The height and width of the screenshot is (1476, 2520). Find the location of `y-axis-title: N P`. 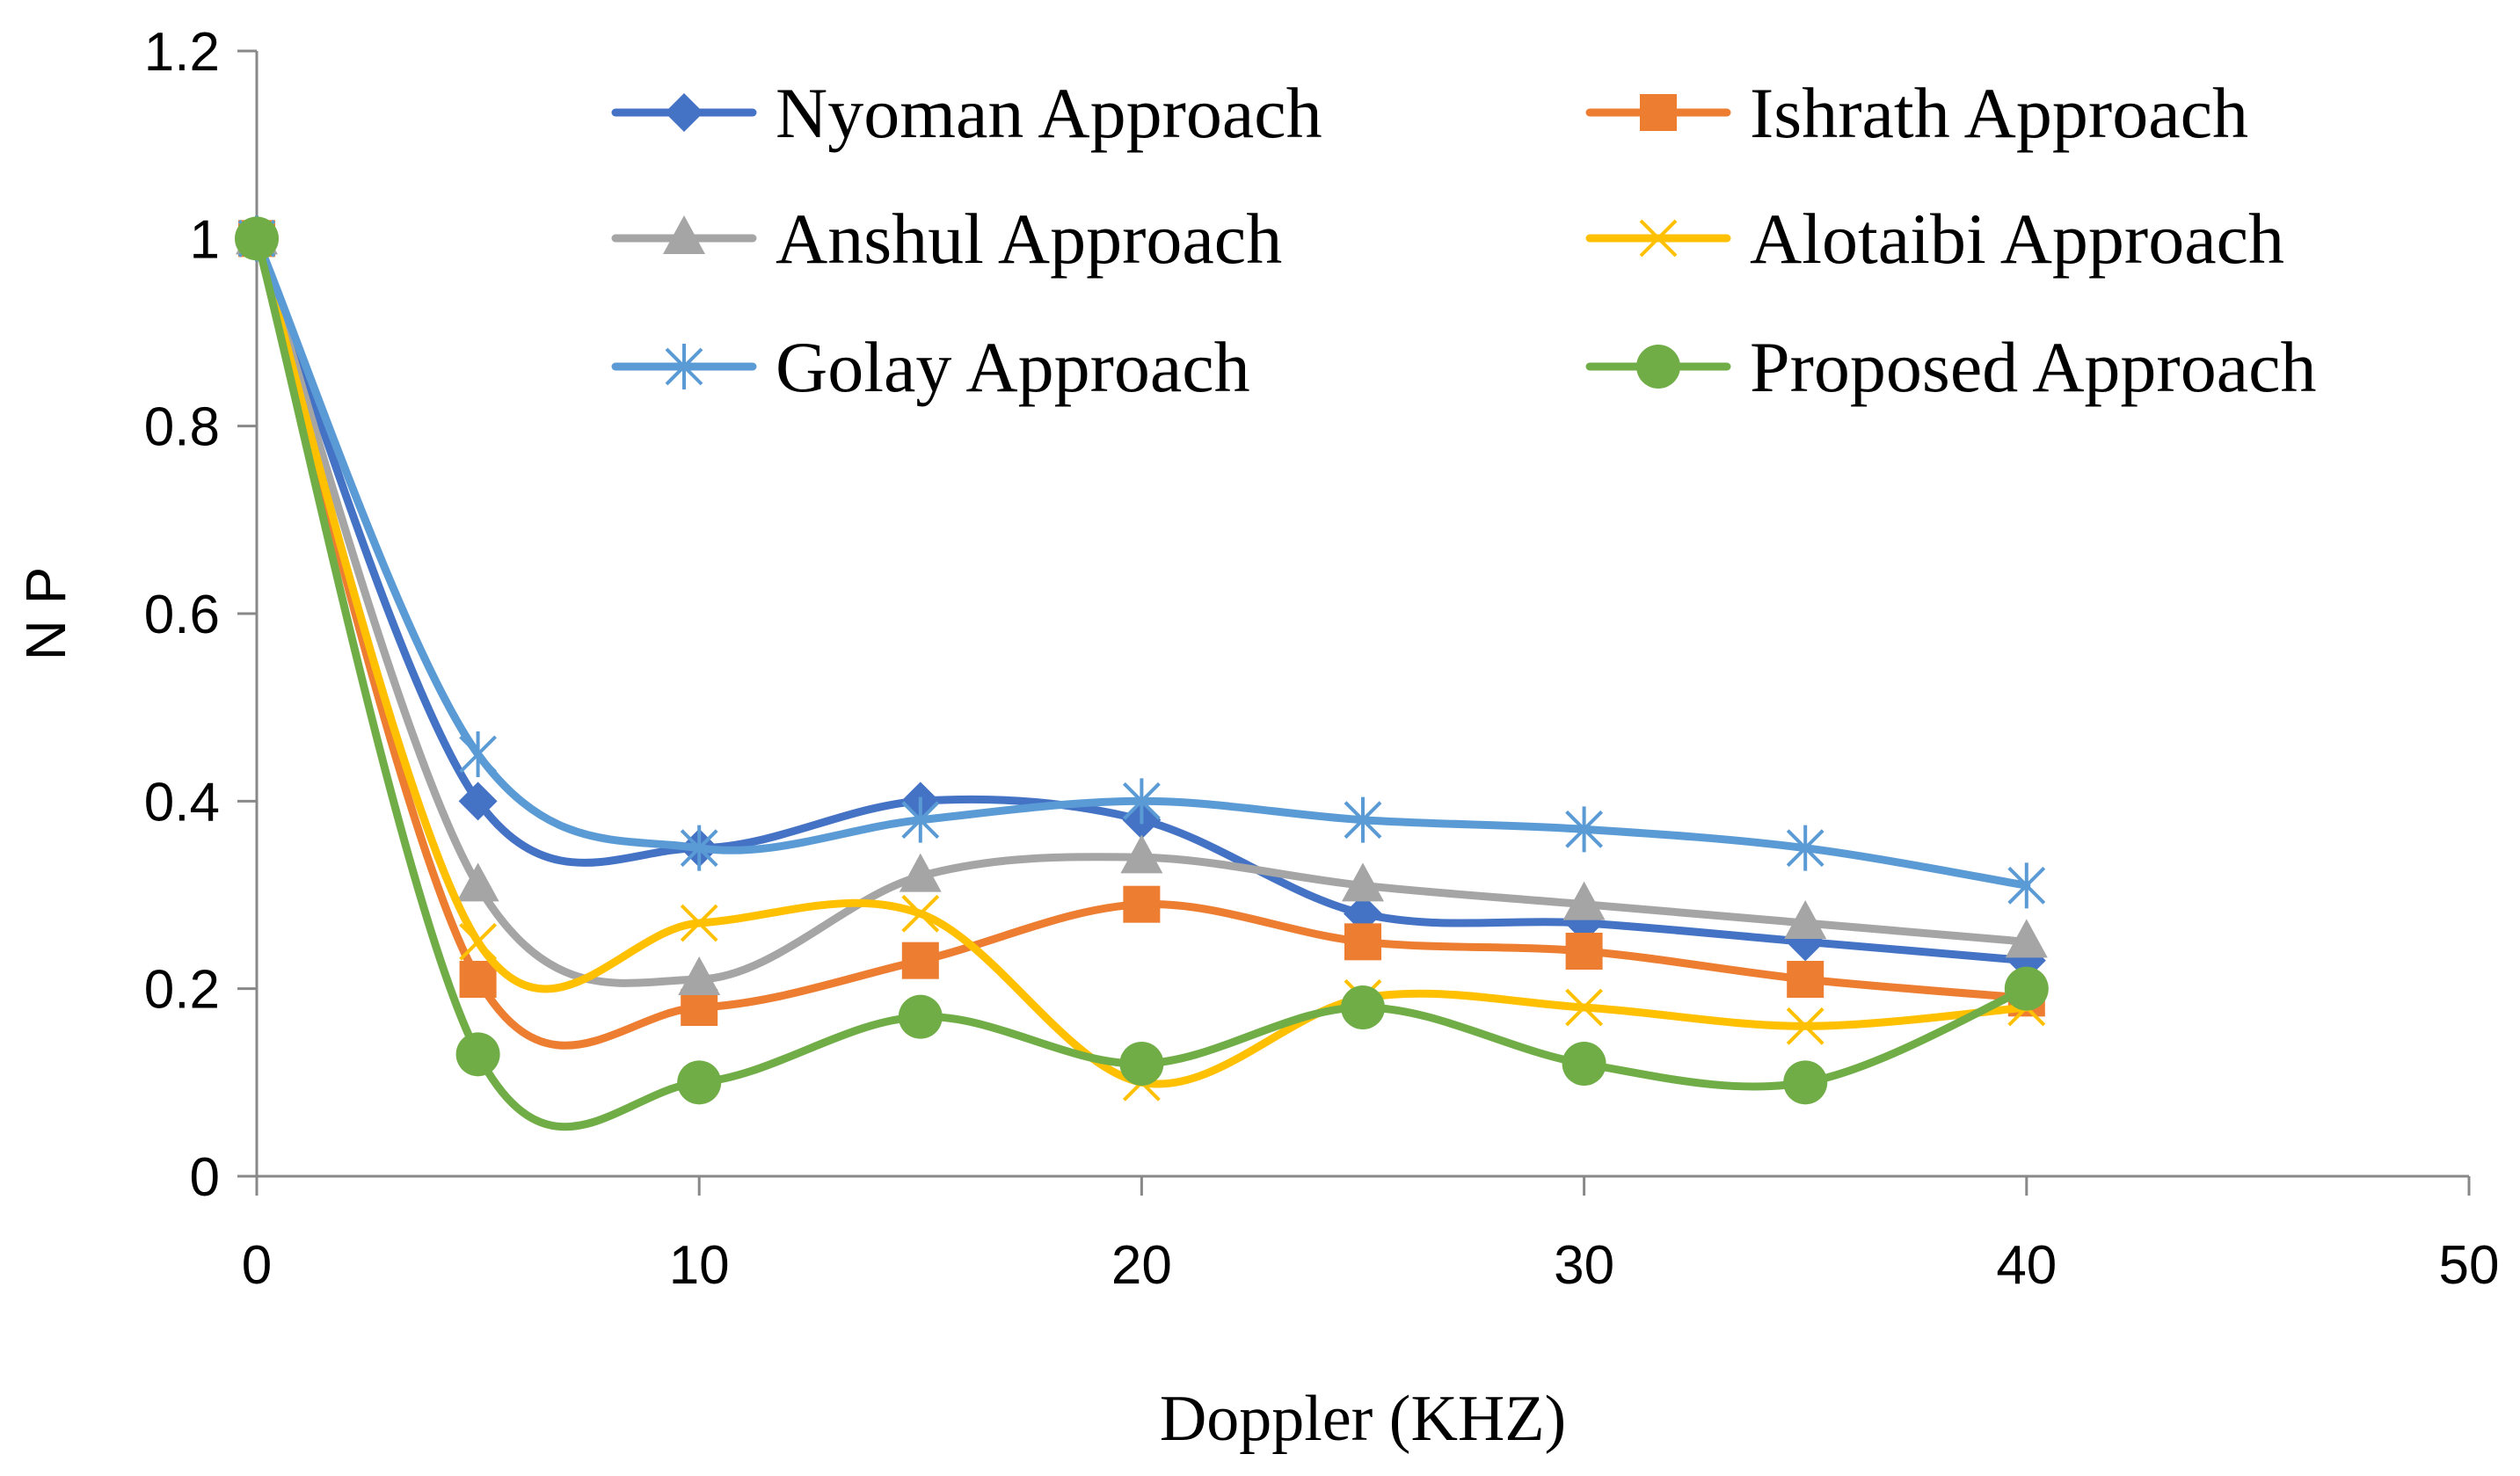

y-axis-title: N P is located at coordinates (45, 614).